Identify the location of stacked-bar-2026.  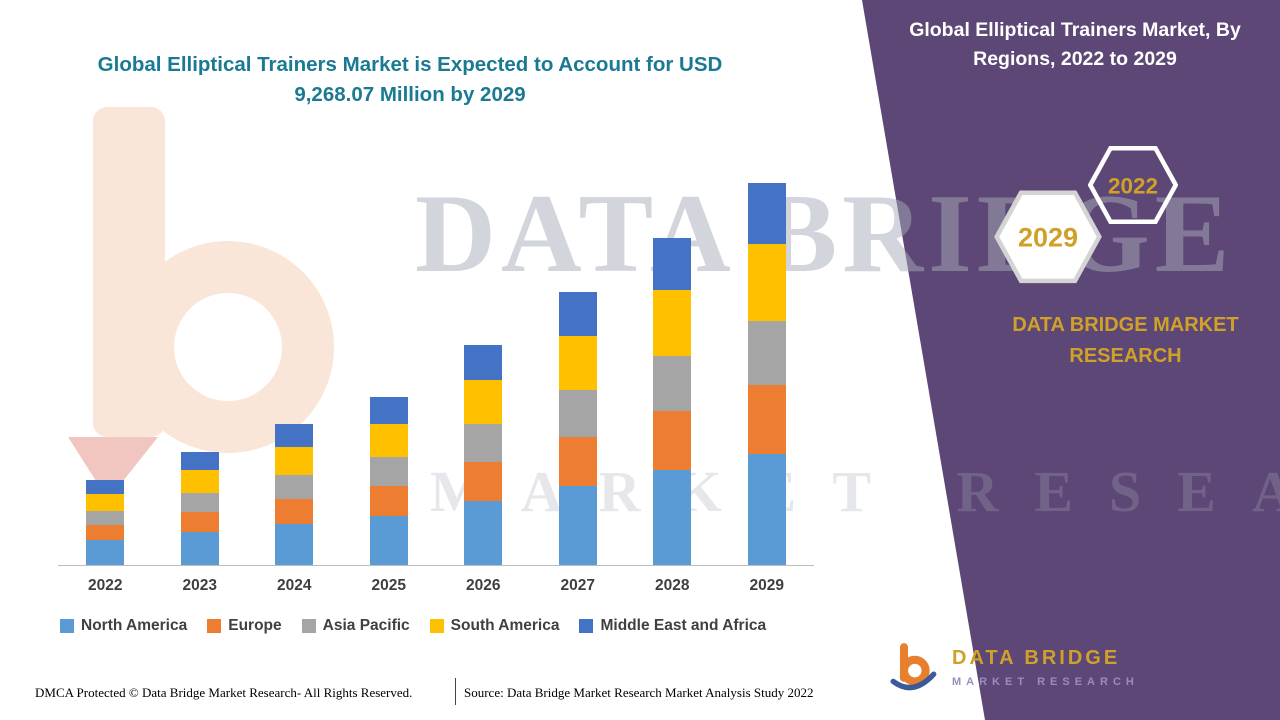
(483, 454).